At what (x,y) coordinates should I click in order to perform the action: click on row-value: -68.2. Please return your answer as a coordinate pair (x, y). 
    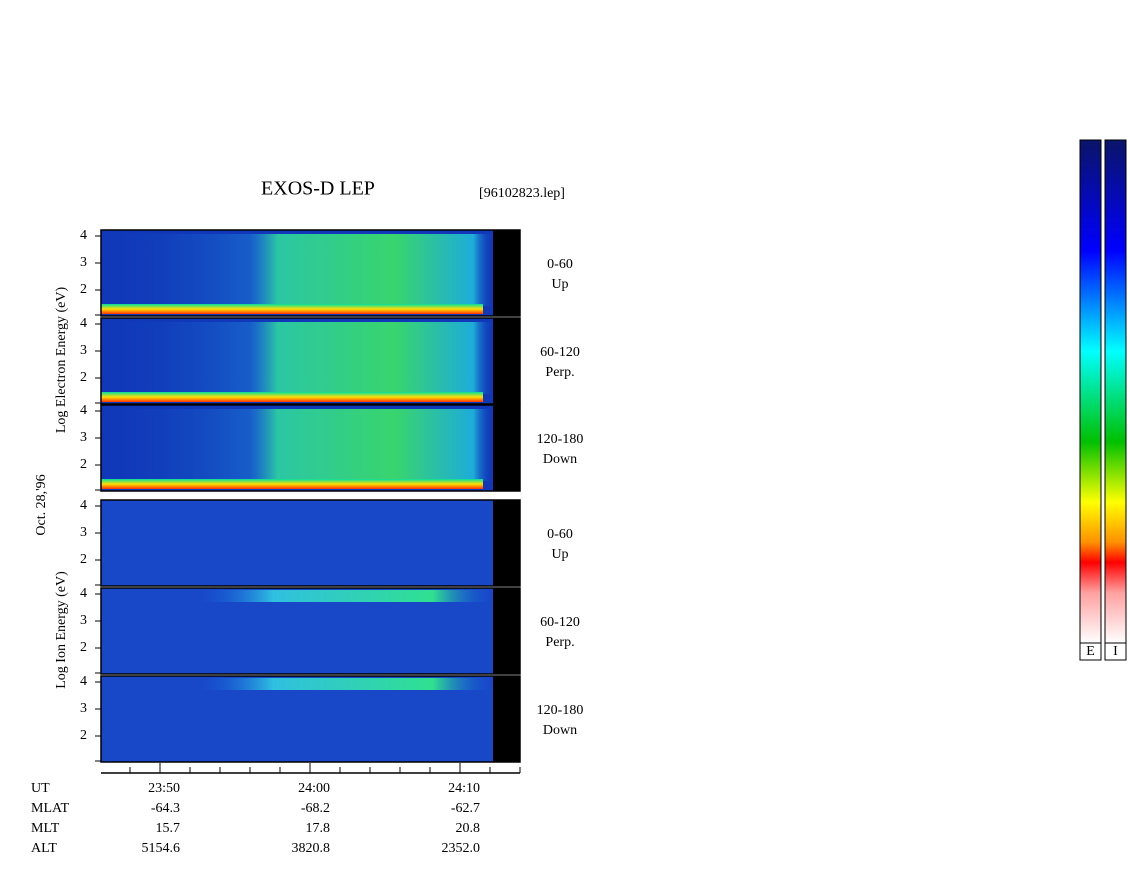
    Looking at the image, I should click on (315, 808).